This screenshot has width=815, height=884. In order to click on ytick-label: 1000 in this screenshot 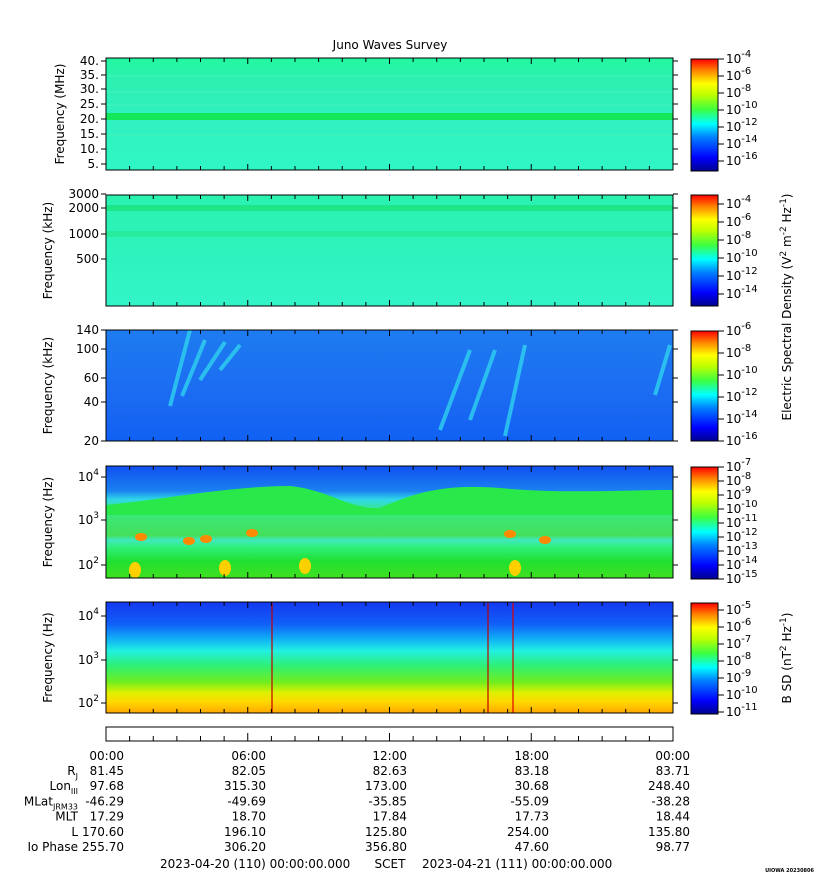, I will do `click(83, 234)`.